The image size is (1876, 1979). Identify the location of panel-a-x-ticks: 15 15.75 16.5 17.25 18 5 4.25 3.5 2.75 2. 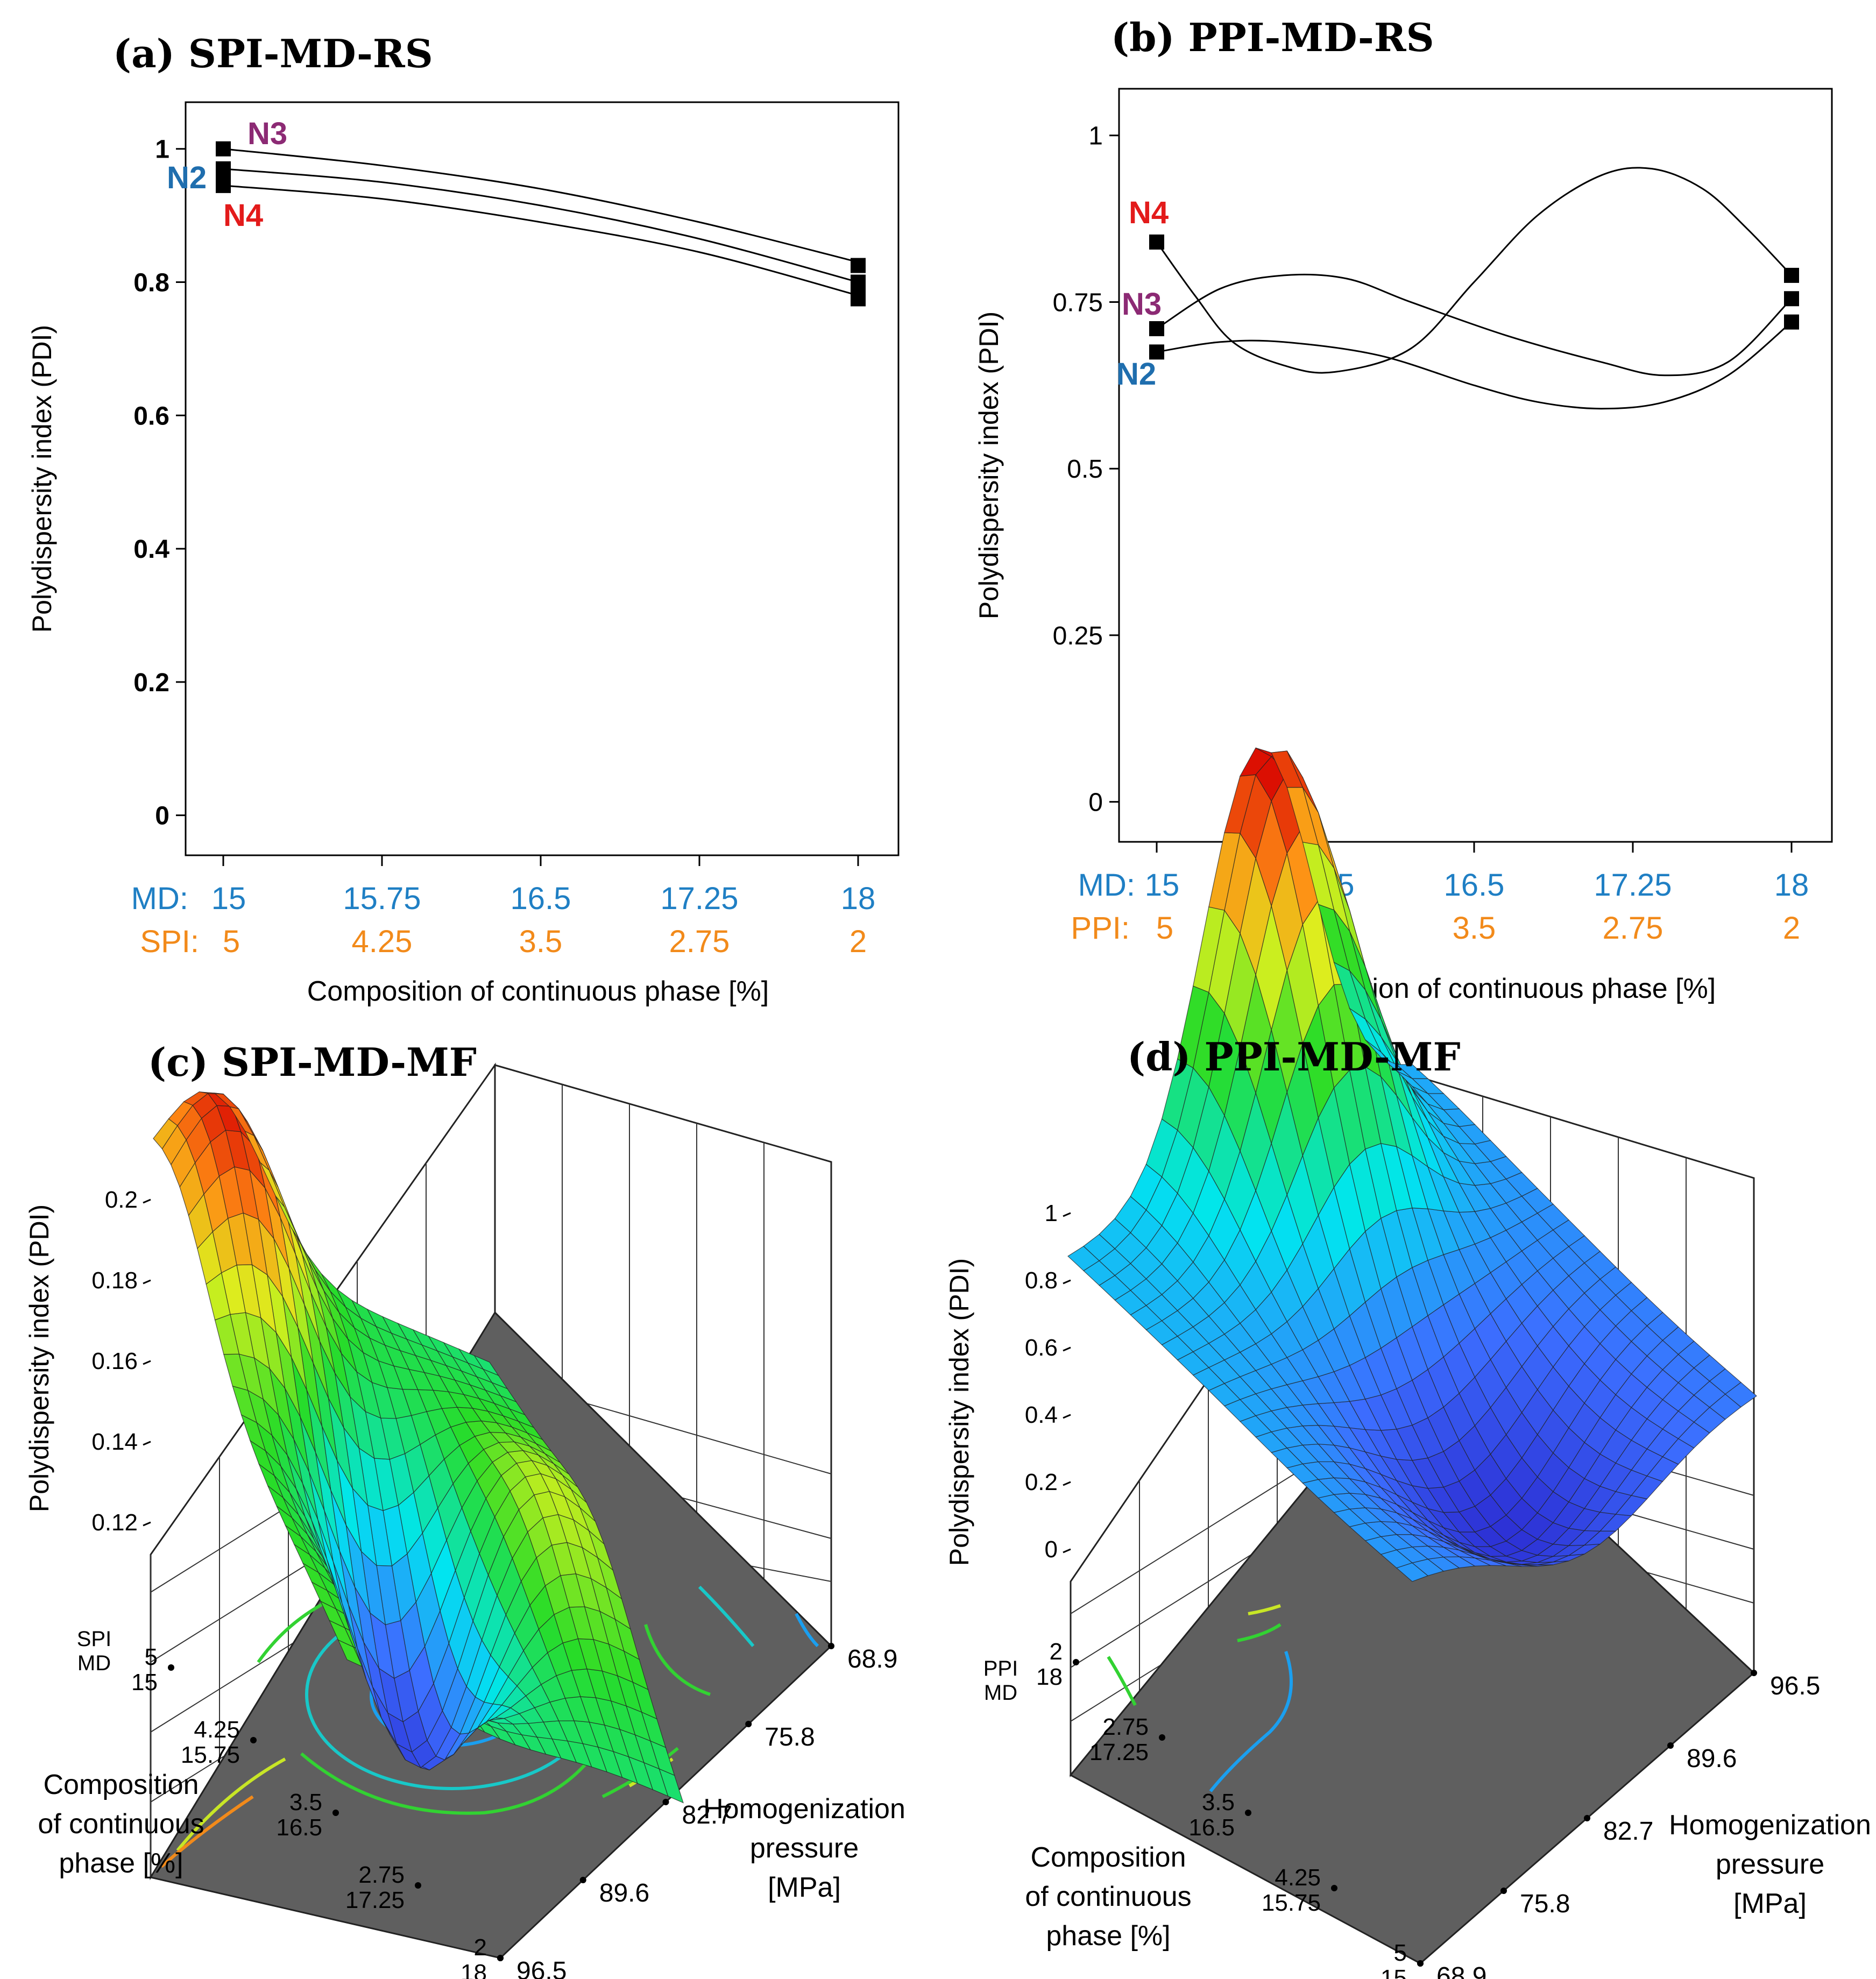
(543, 907).